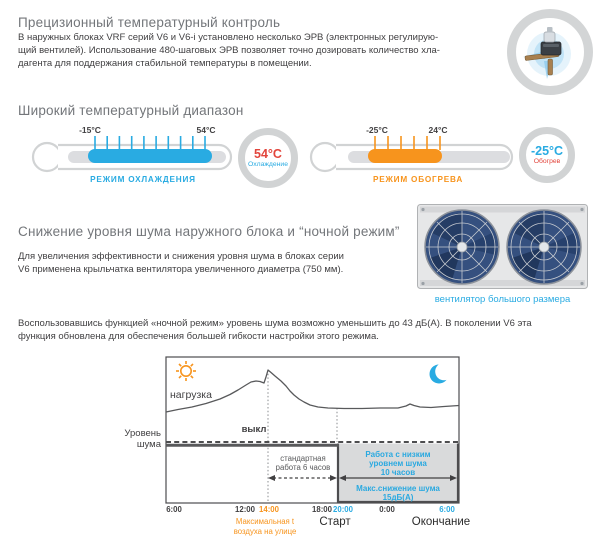 This screenshot has height=543, width=600. Describe the element at coordinates (544, 247) in the screenshot. I see `fan-right` at that location.